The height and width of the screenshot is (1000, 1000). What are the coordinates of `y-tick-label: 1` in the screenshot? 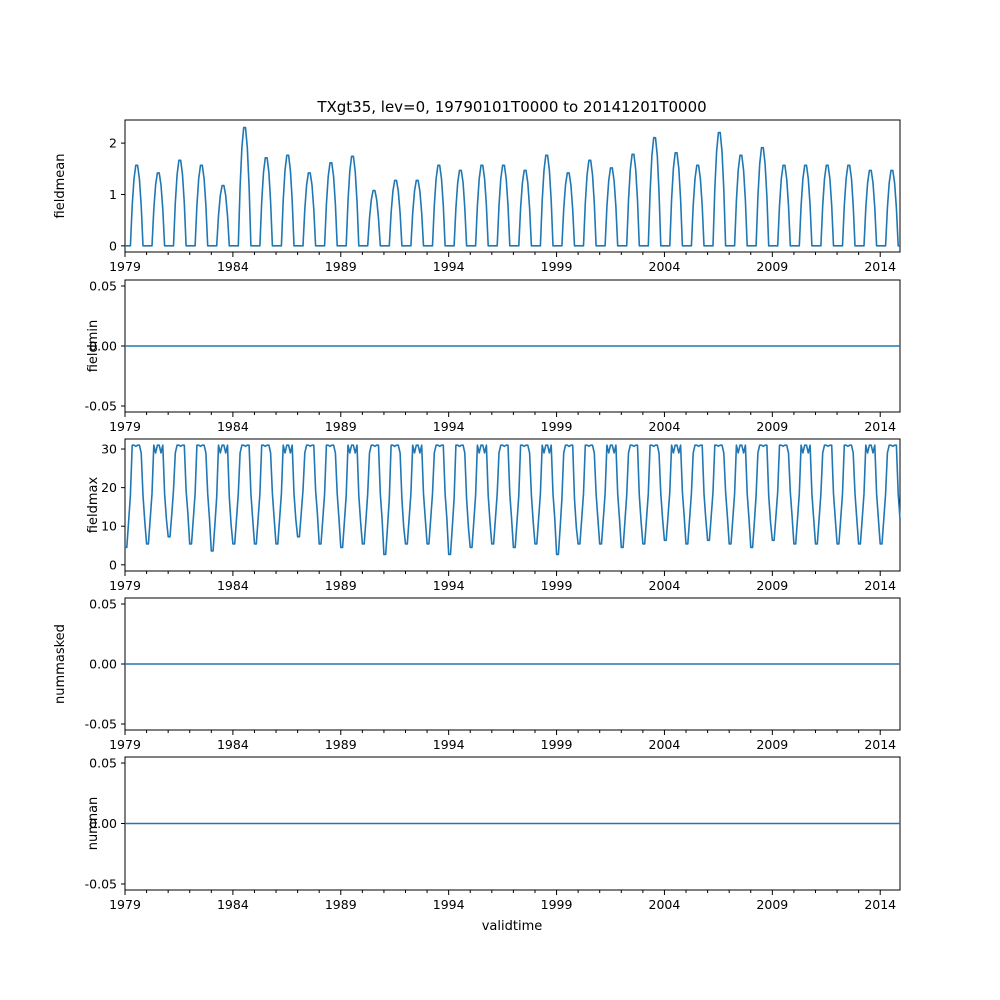 It's located at (113, 194).